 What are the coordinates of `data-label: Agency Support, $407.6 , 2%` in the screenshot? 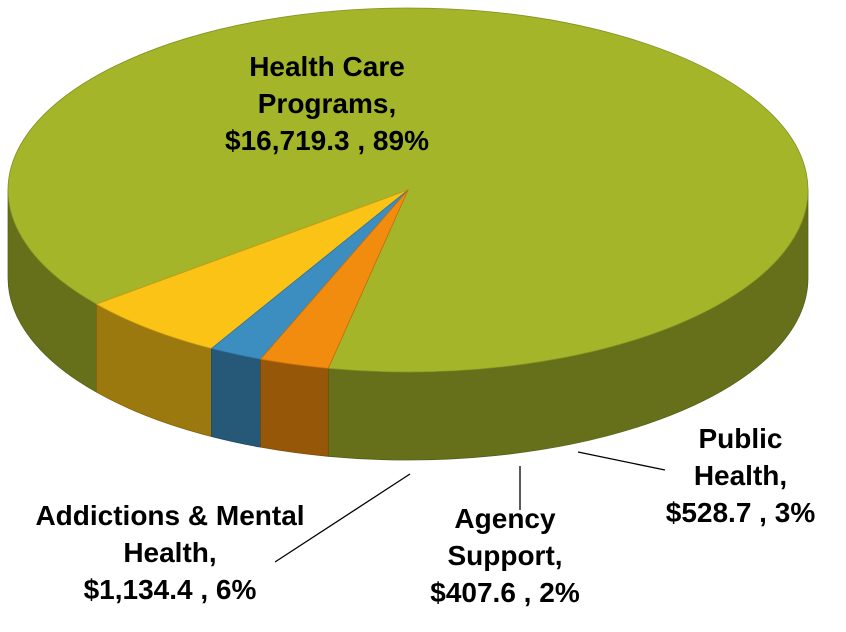 It's located at (505, 555).